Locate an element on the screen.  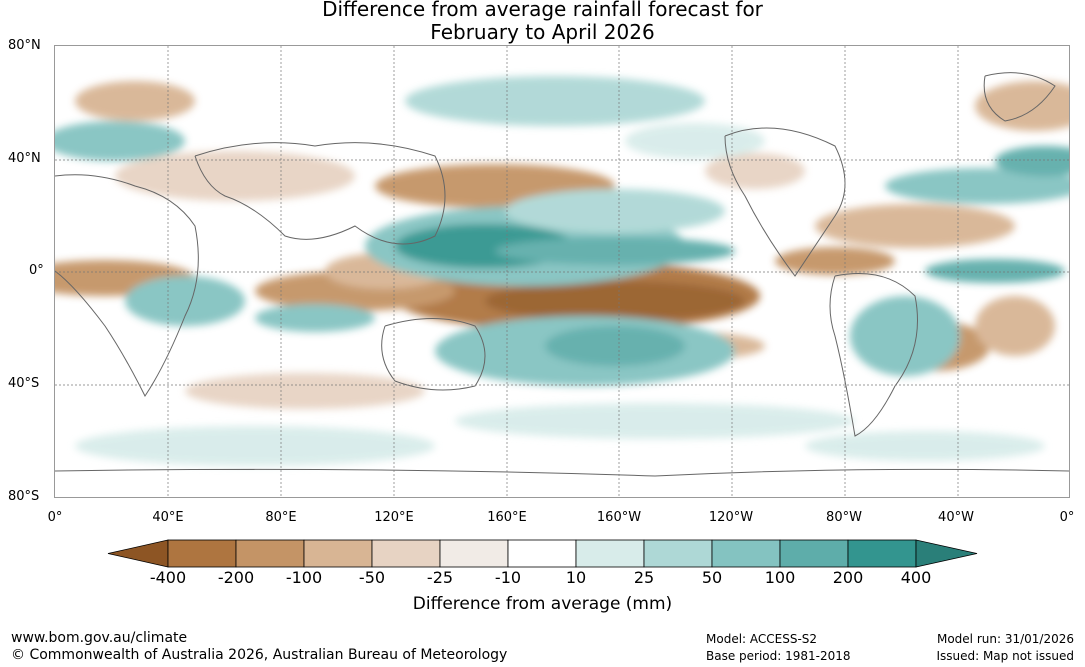
colorbar-tick-label: -25 is located at coordinates (440, 577).